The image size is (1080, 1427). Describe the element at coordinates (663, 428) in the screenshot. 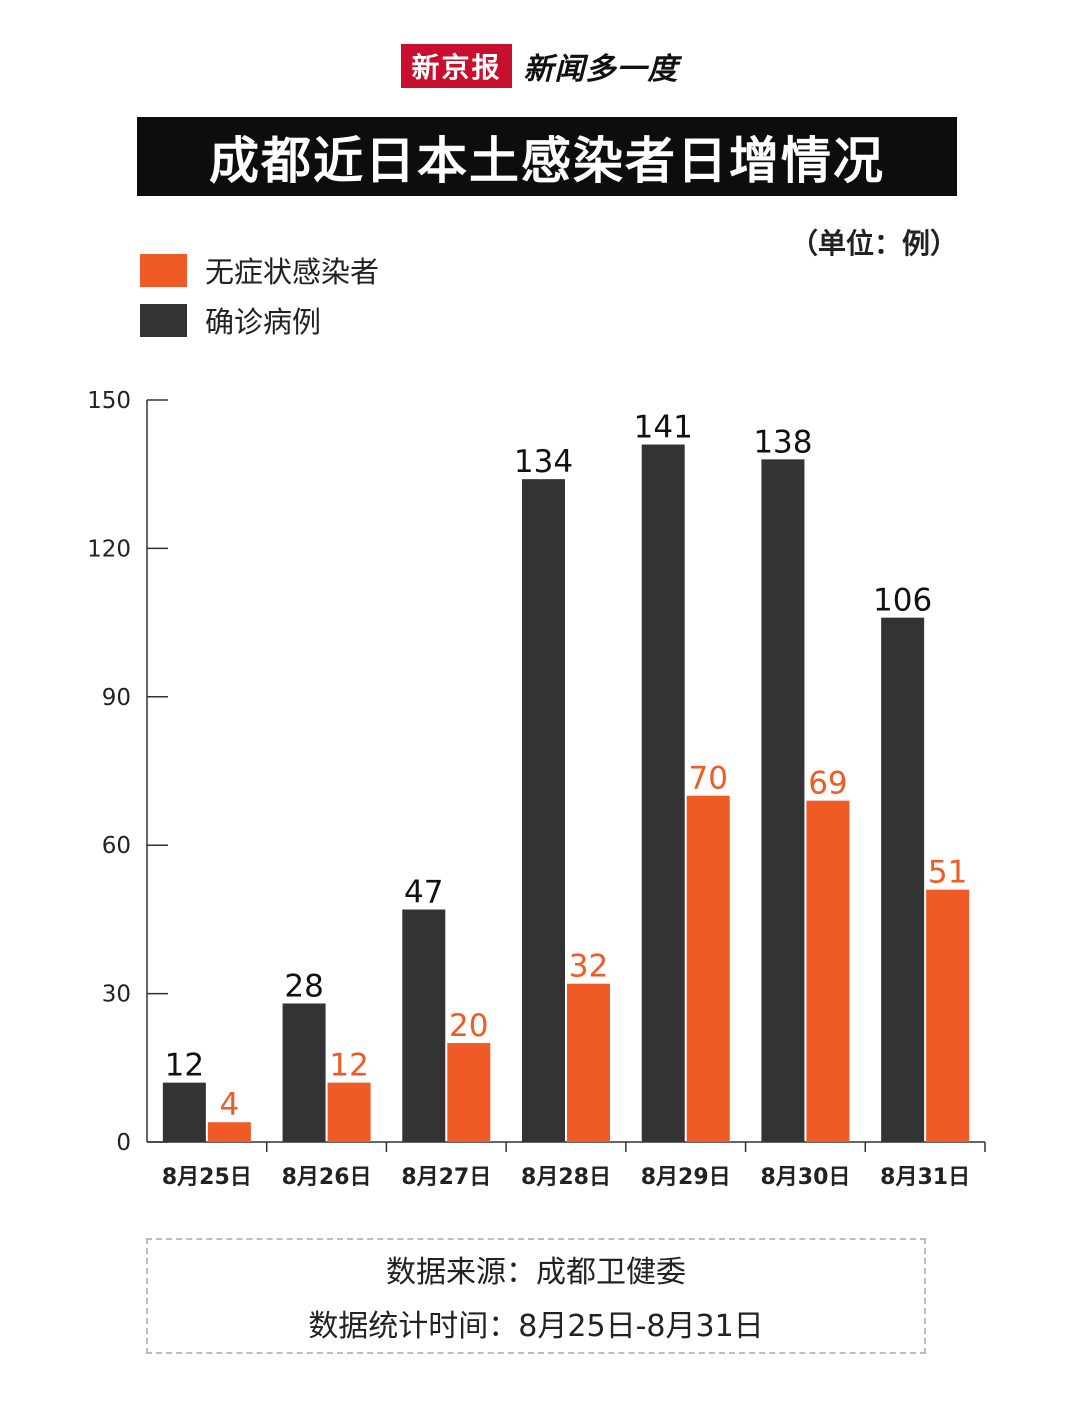

I see `data-label-confirmed: 141` at that location.